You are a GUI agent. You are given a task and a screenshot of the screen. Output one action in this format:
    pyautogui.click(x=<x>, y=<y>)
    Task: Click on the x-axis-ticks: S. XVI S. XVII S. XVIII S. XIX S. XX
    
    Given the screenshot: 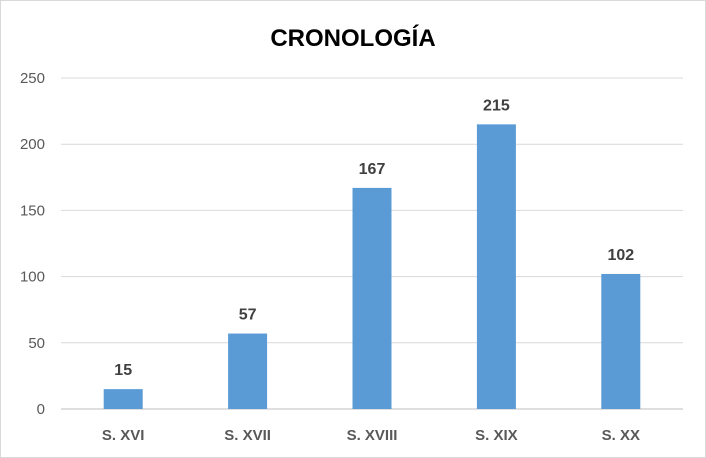 What is the action you would take?
    pyautogui.click(x=371, y=435)
    